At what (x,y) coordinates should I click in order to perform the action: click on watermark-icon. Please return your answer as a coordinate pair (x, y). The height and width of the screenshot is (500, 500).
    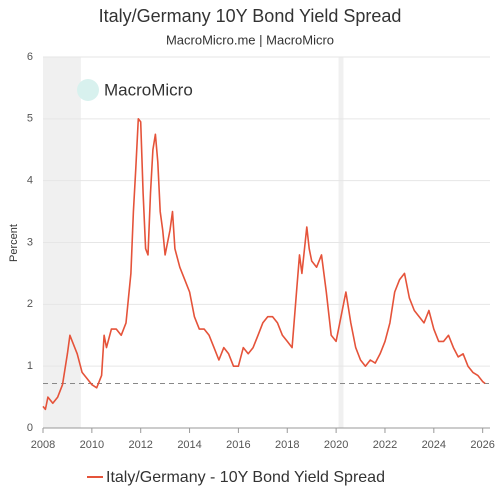
    Looking at the image, I should click on (88, 90).